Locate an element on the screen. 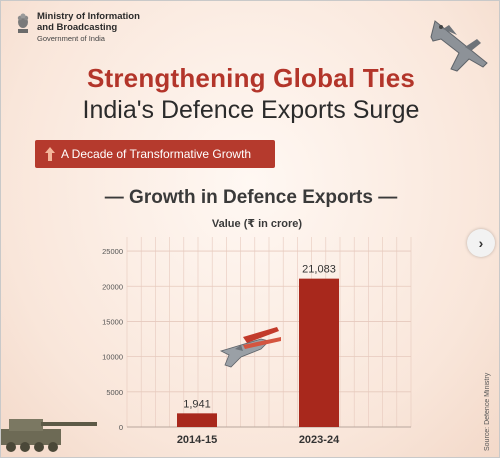 Image resolution: width=500 pixels, height=458 pixels. y-axis-ticks: 25000 20000 15000 10000 5000 0 is located at coordinates (112, 339).